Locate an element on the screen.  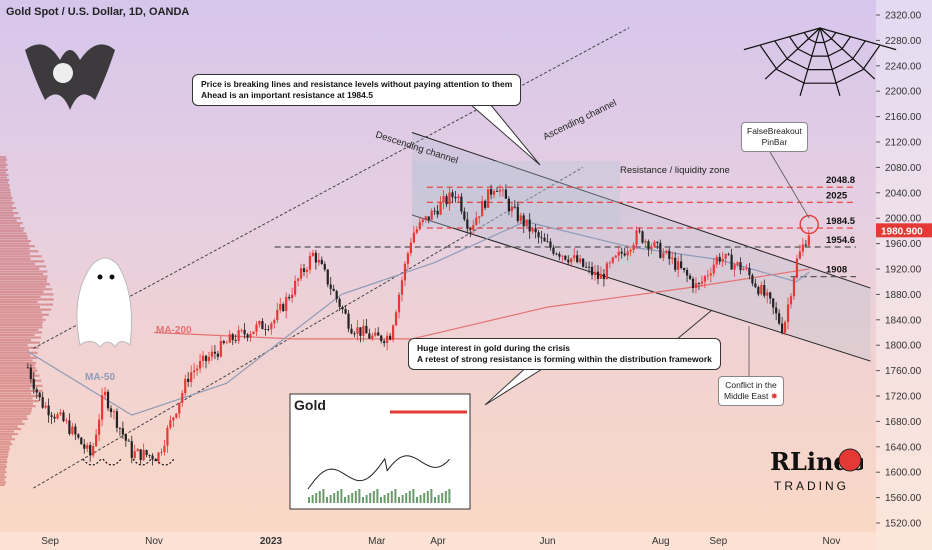
time-axis-bg is located at coordinates (438, 541).